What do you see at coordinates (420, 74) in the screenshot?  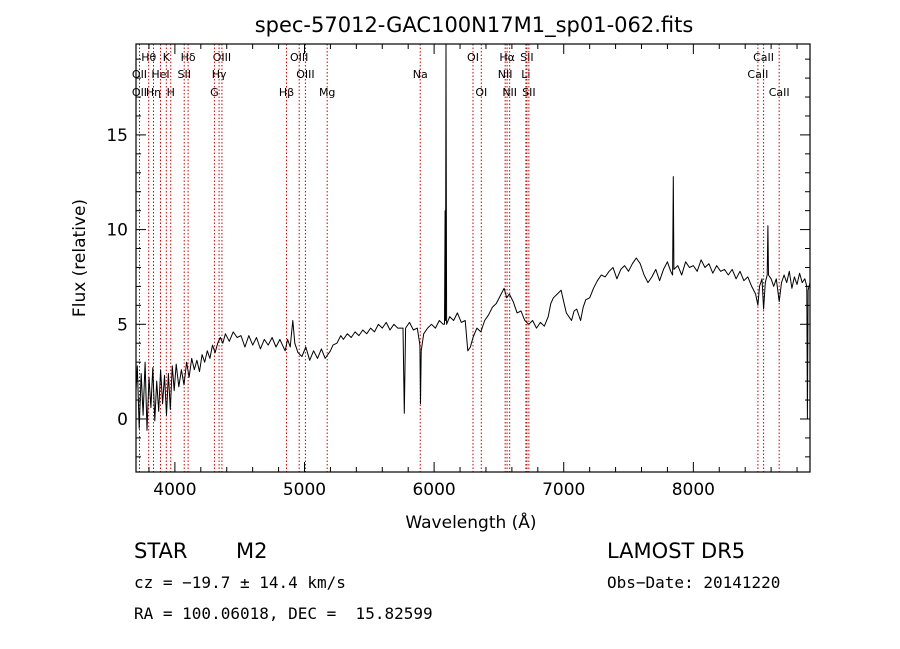 I see `spectral-line-label: Na` at bounding box center [420, 74].